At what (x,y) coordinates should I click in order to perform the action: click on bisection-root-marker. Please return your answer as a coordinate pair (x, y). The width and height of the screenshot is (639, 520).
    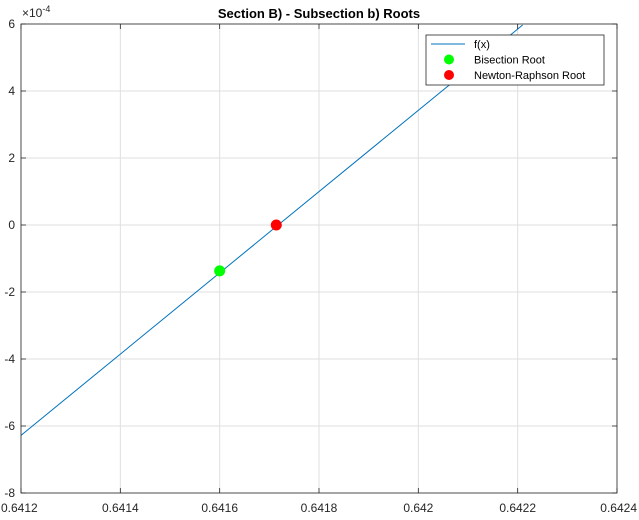
    Looking at the image, I should click on (220, 271).